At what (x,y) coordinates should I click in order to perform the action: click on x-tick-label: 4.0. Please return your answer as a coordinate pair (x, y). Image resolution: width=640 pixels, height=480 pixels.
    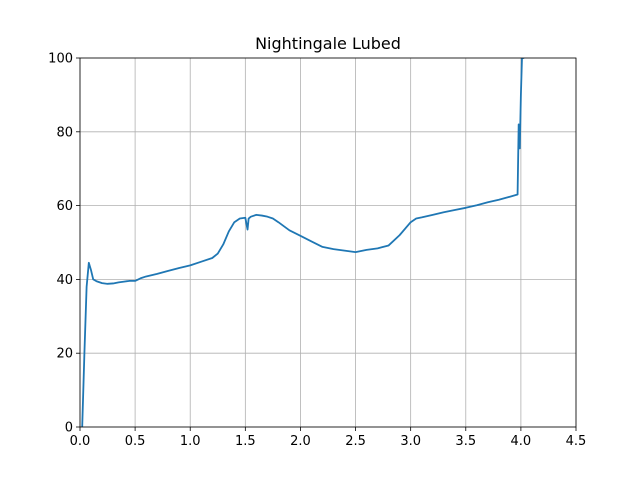
    Looking at the image, I should click on (521, 441).